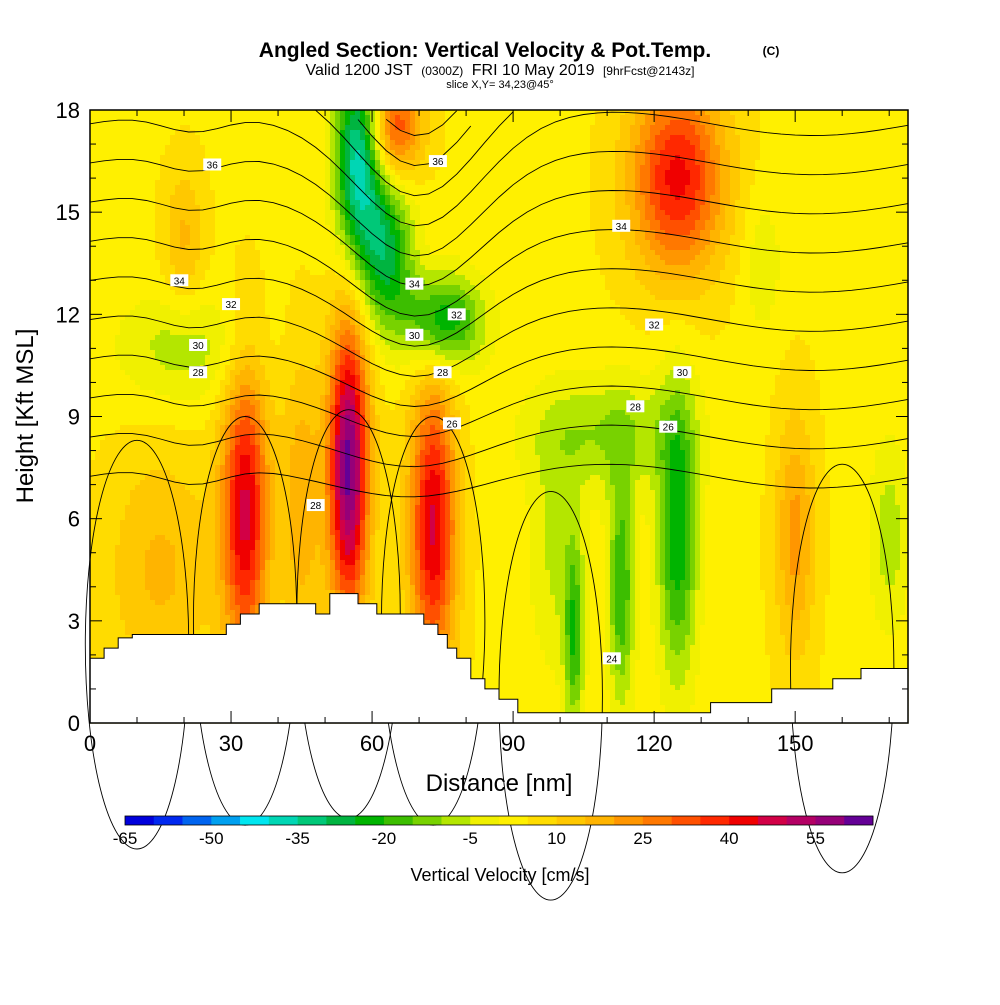 The image size is (1000, 1005). Describe the element at coordinates (68, 110) in the screenshot. I see `y-tick-label: 18` at that location.